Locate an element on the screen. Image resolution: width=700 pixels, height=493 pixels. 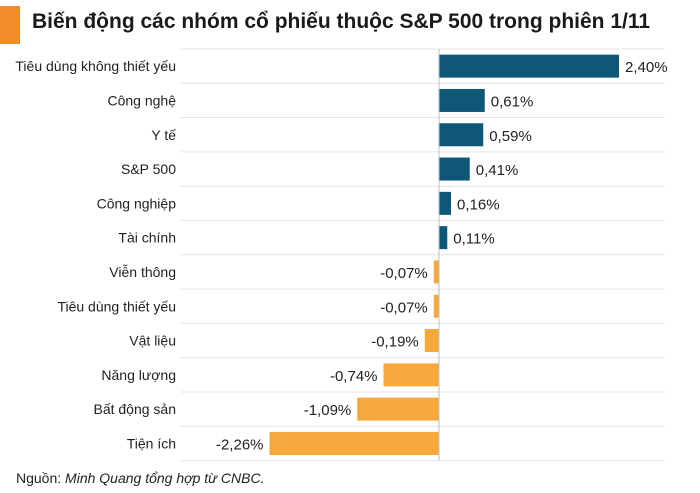
category-label: Năng lượng is located at coordinates (138, 375).